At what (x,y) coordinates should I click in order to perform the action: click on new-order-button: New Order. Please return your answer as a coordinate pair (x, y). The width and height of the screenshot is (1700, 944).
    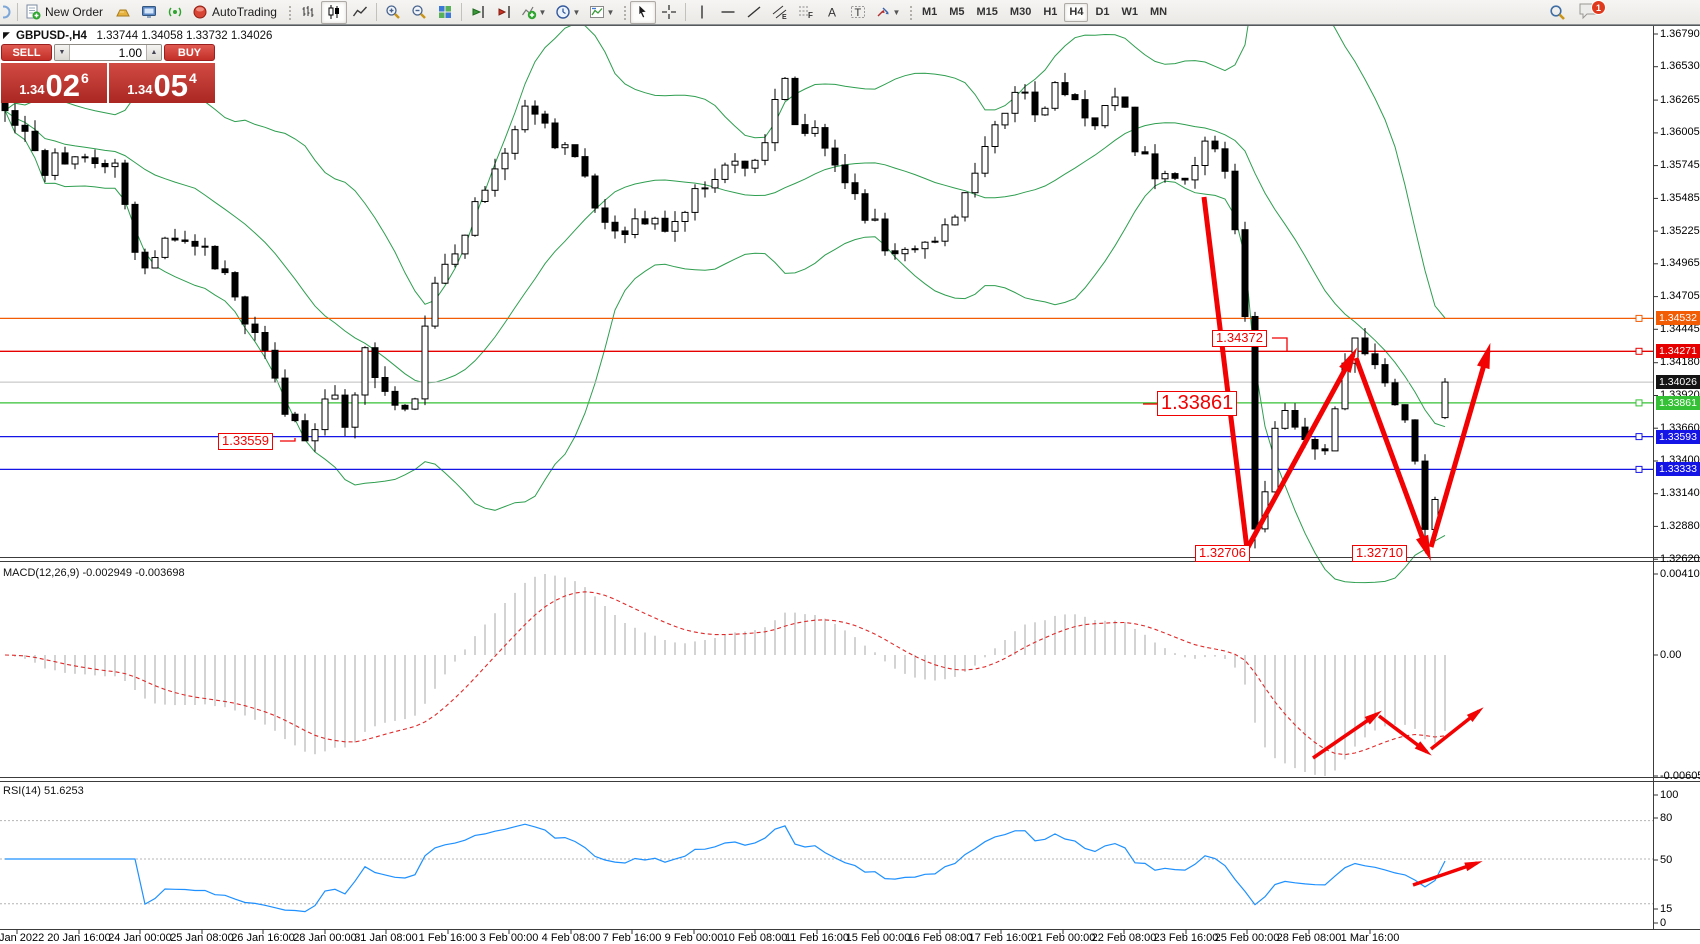
    Looking at the image, I should click on (65, 12).